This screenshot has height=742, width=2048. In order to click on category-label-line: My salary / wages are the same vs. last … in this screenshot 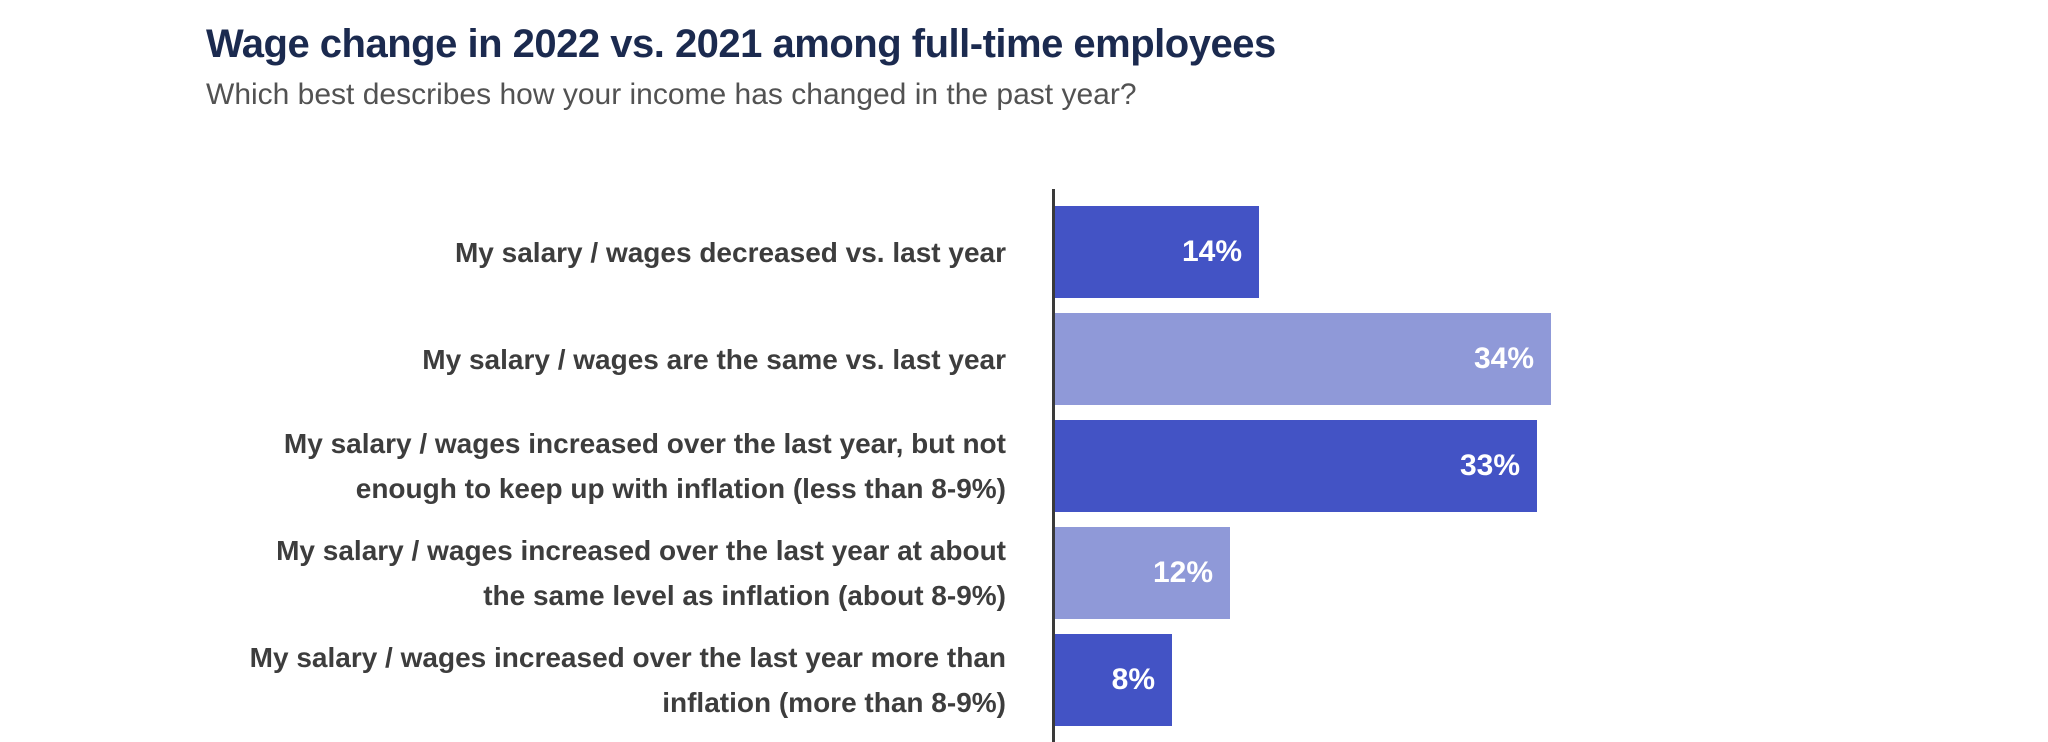, I will do `click(714, 359)`.